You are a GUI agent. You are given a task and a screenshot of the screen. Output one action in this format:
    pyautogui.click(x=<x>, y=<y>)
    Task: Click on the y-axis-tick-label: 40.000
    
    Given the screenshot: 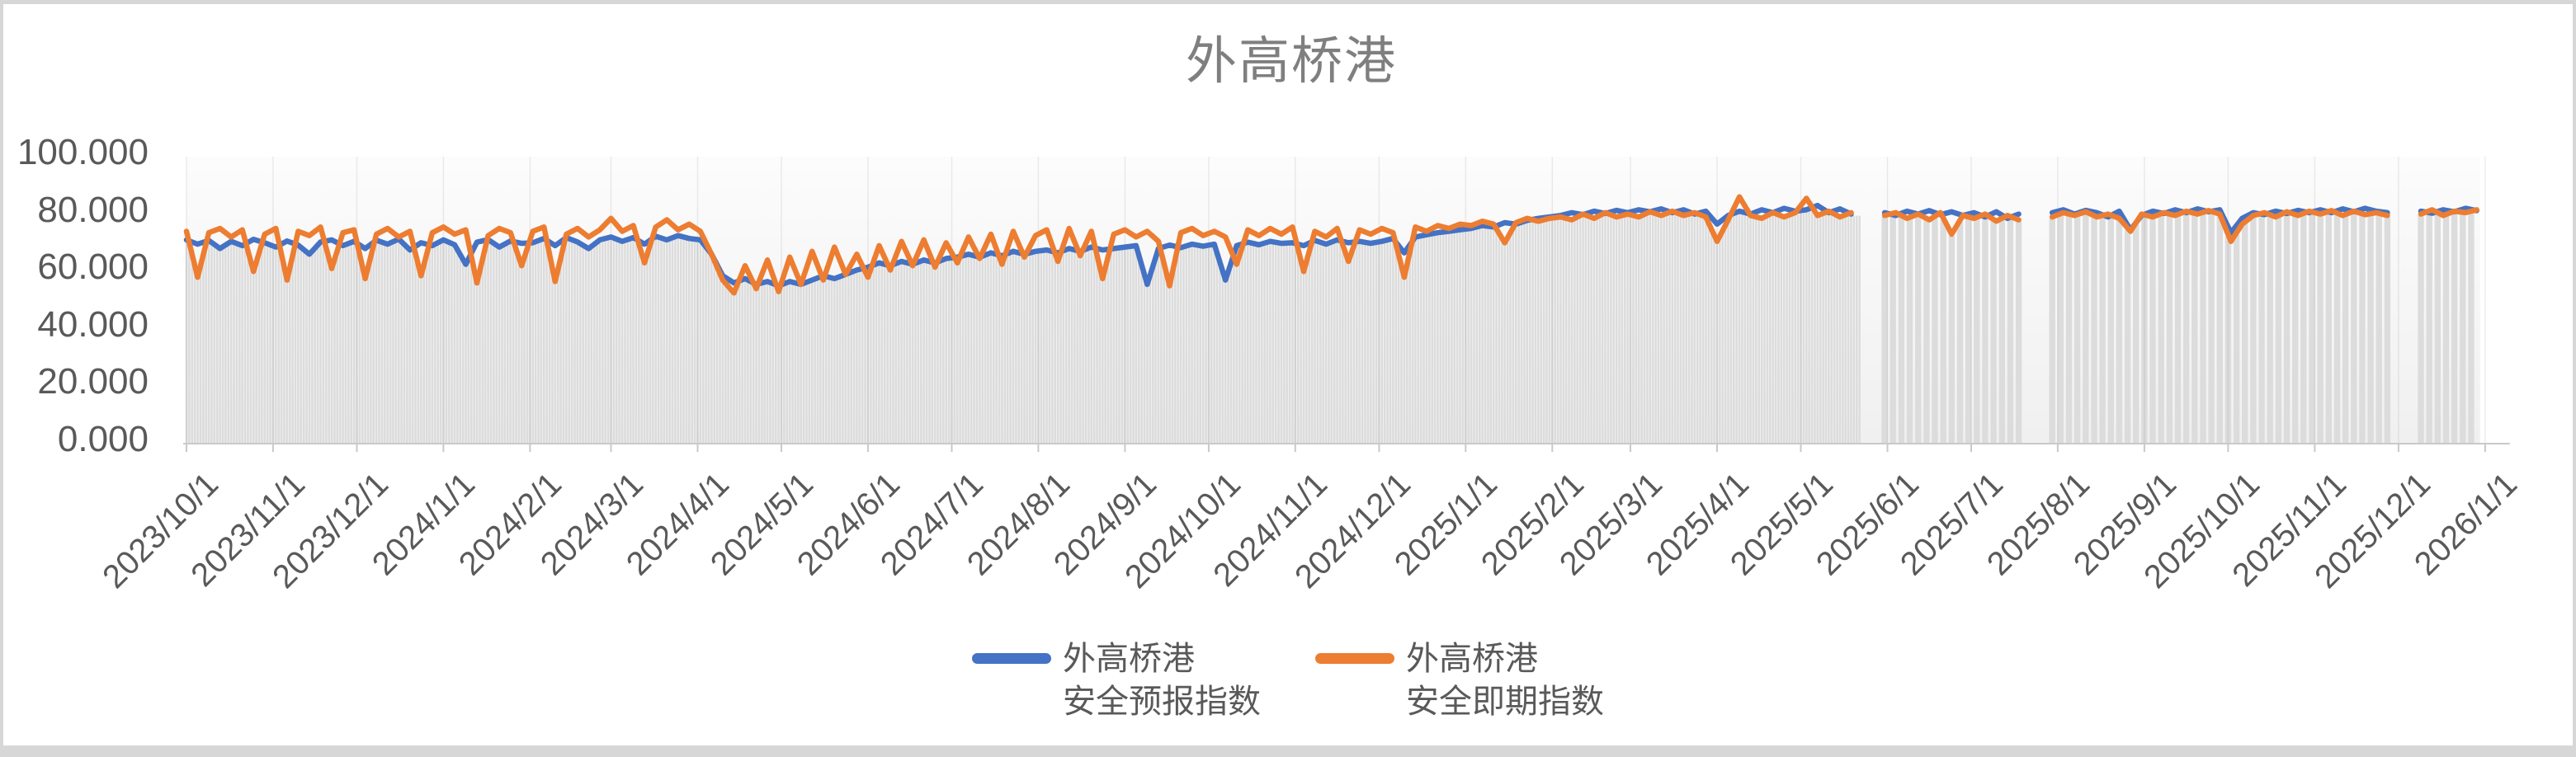 What is the action you would take?
    pyautogui.click(x=93, y=324)
    